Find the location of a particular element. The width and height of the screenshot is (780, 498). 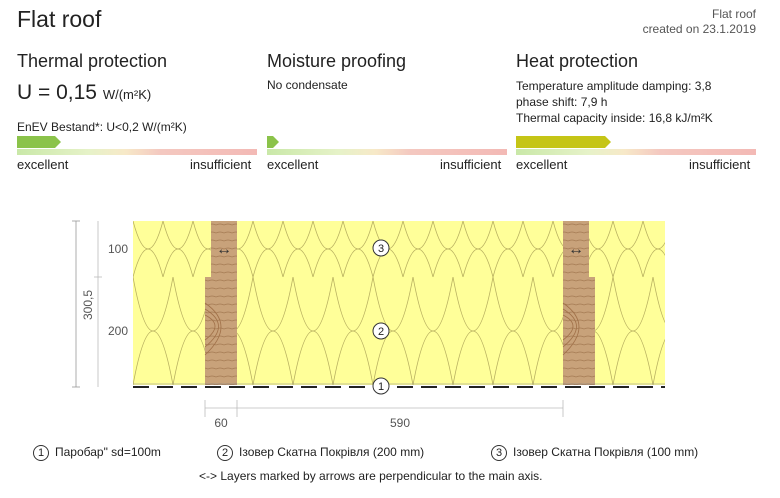

thickness-100: 100 is located at coordinates (118, 249).